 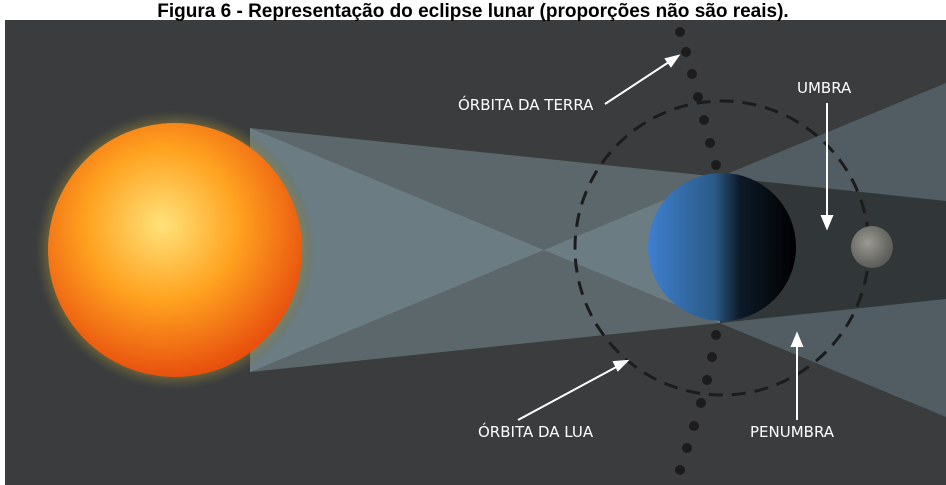 What do you see at coordinates (872, 247) in the screenshot?
I see `moon` at bounding box center [872, 247].